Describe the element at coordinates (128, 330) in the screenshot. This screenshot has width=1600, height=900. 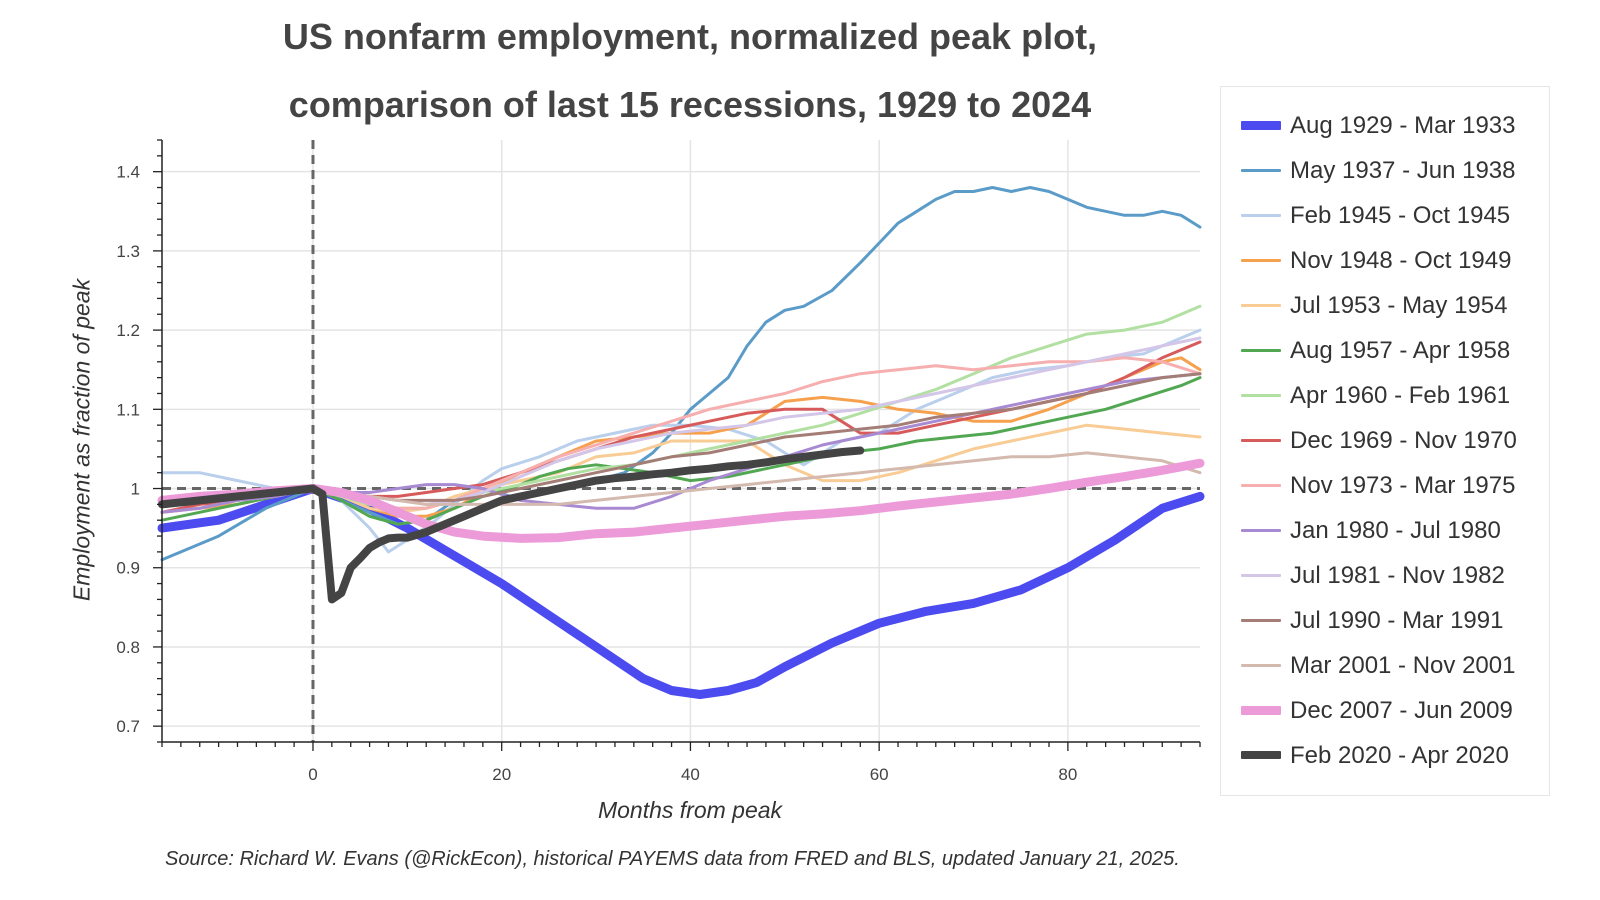
I see `y-tick-label: 1.2` at that location.